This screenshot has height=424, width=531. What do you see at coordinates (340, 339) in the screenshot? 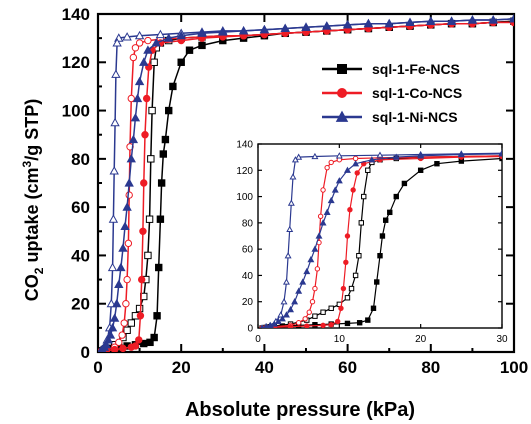
I see `inset-x-tick-label: 10` at bounding box center [340, 339].